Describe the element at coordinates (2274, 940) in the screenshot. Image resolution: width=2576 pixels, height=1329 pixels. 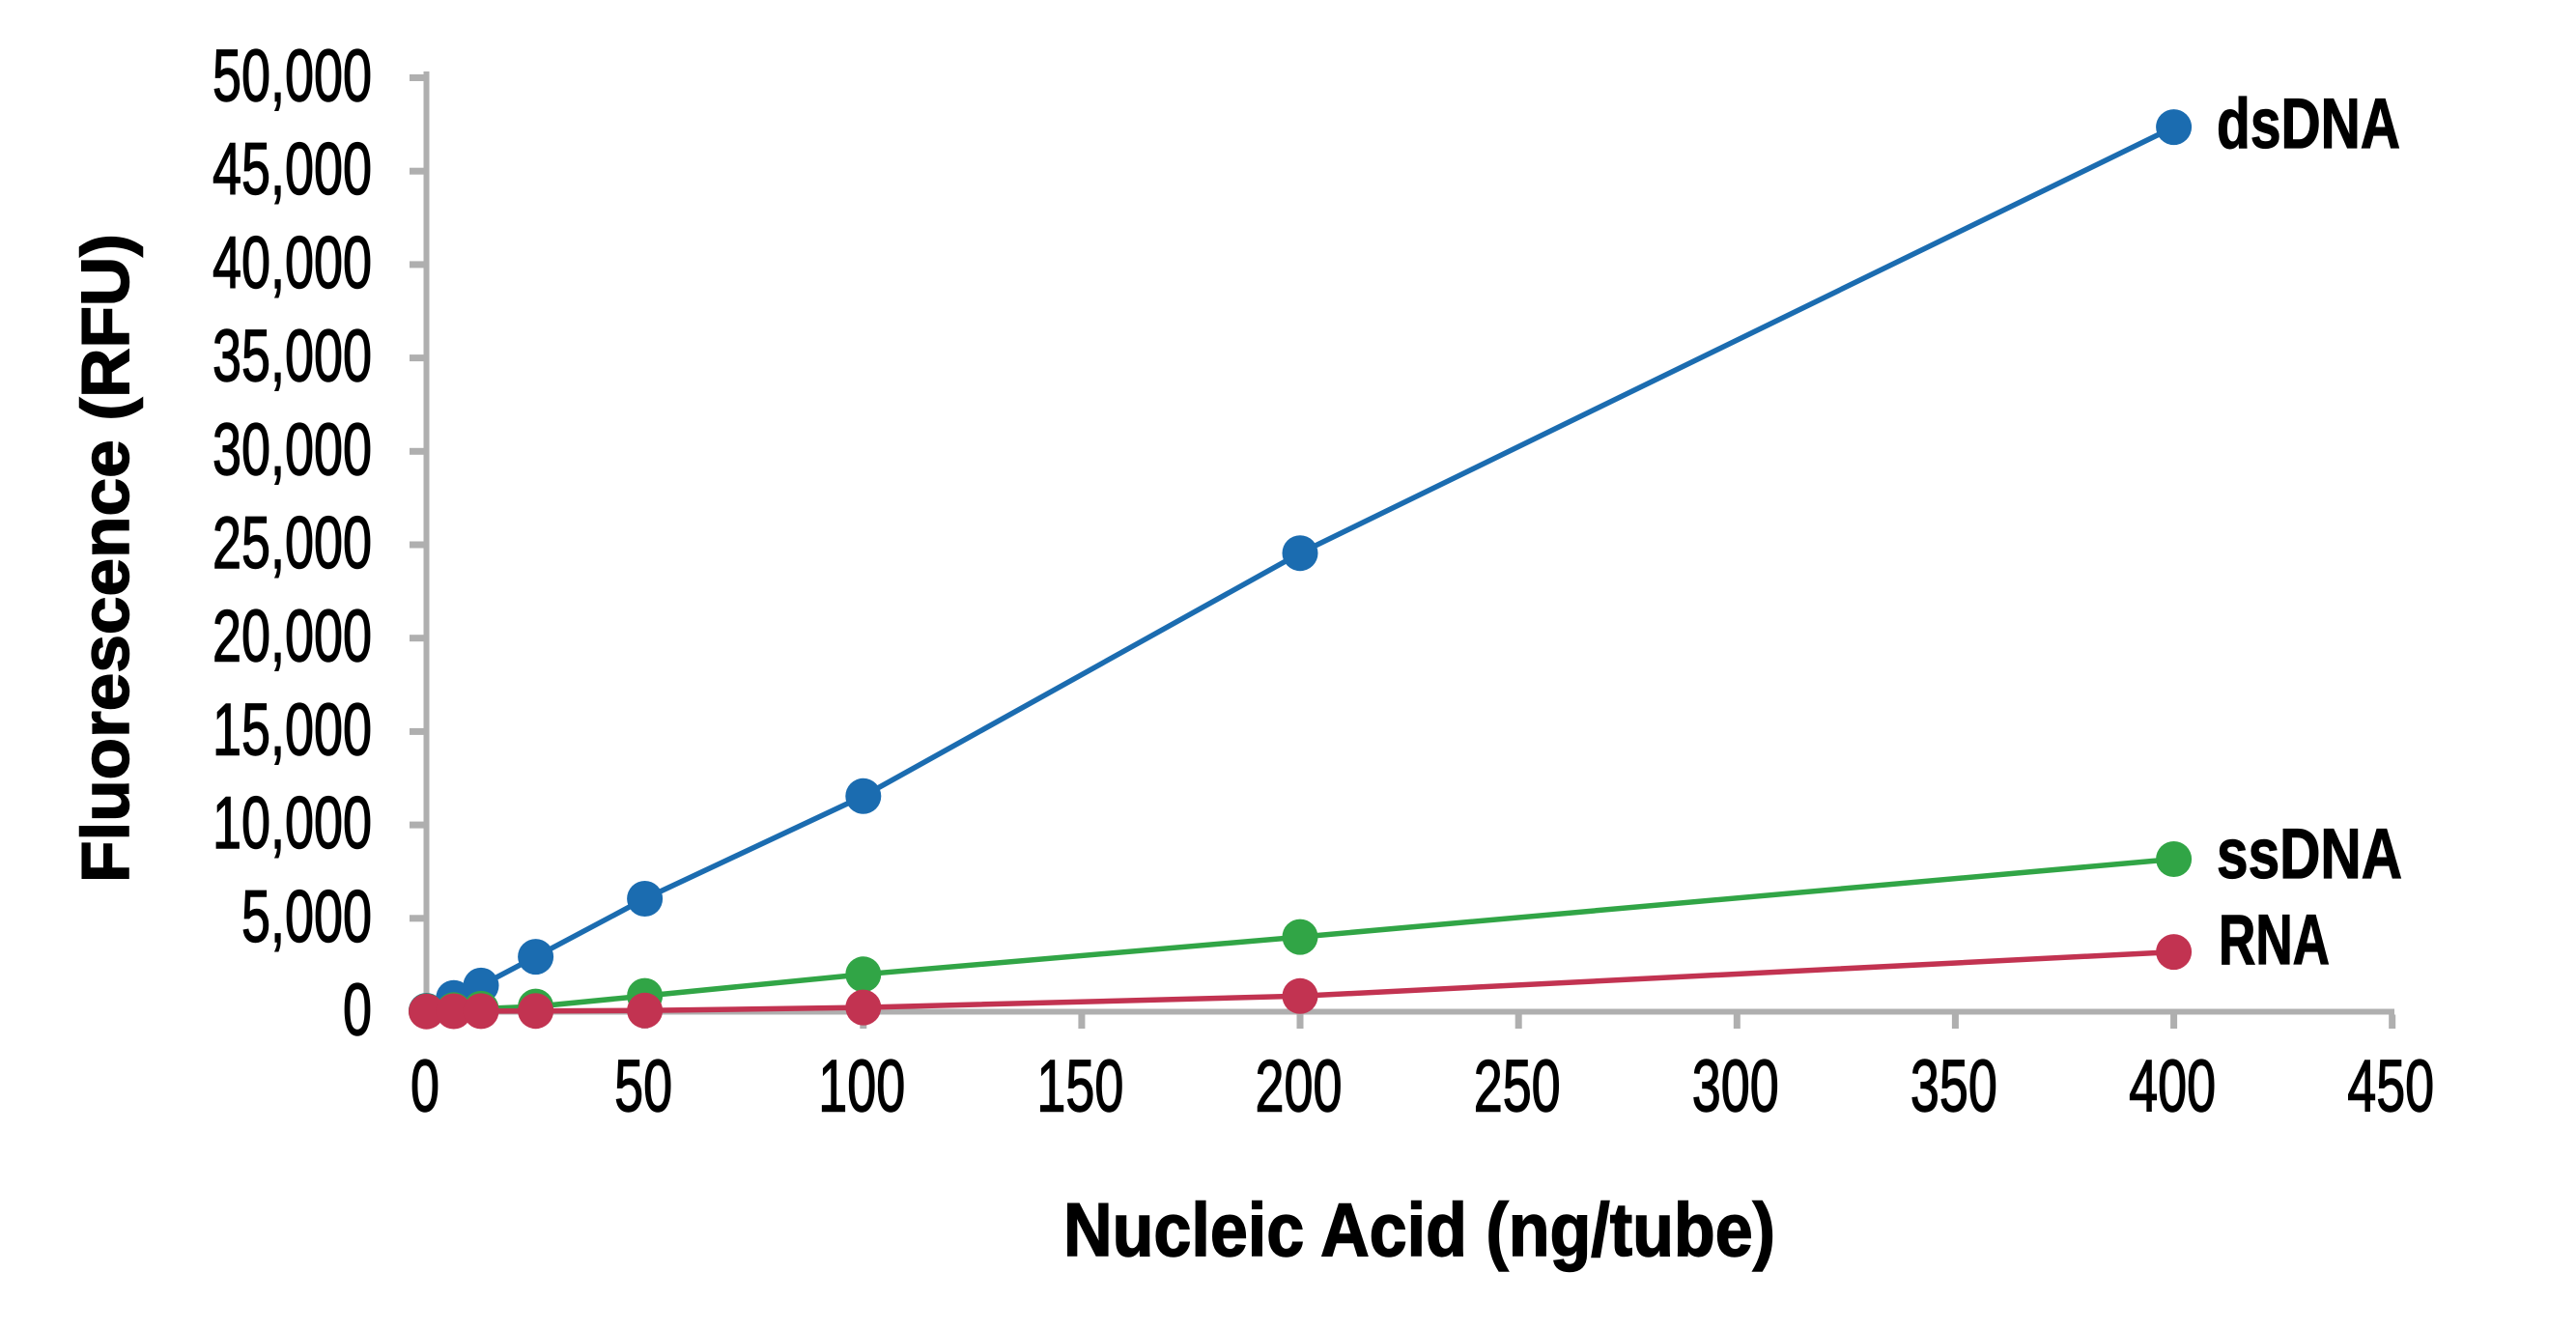
I see `svg-text: RNA` at that location.